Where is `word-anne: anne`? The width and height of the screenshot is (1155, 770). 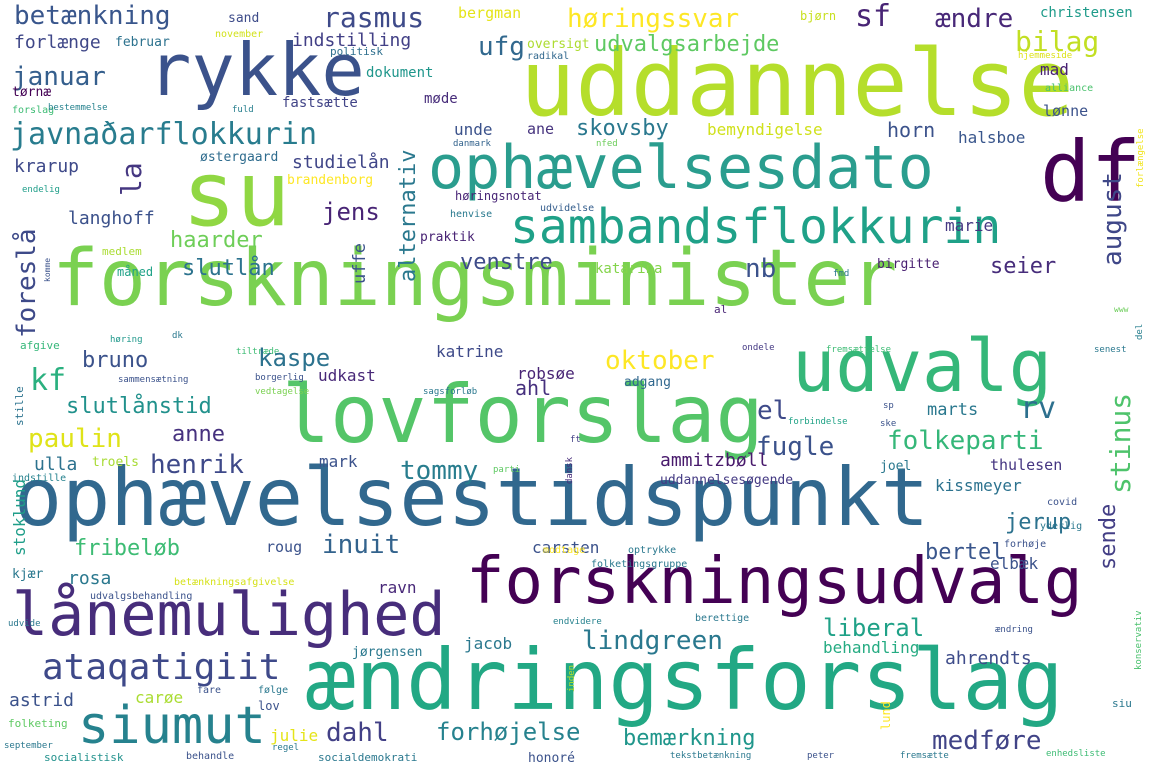
word-anne: anne is located at coordinates (198, 434).